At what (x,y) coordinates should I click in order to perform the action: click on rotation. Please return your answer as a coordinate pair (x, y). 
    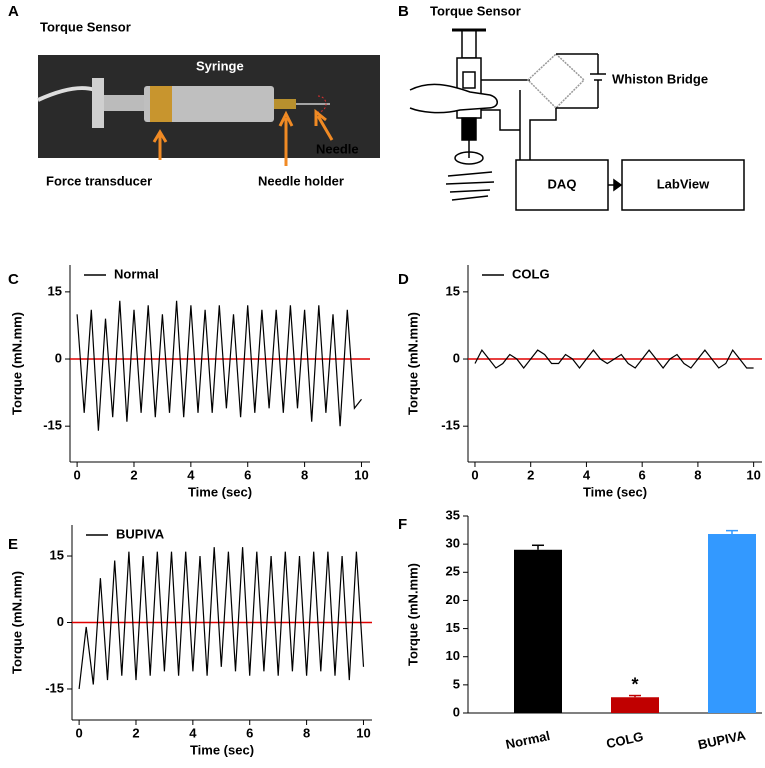
    Looking at the image, I should click on (469, 158).